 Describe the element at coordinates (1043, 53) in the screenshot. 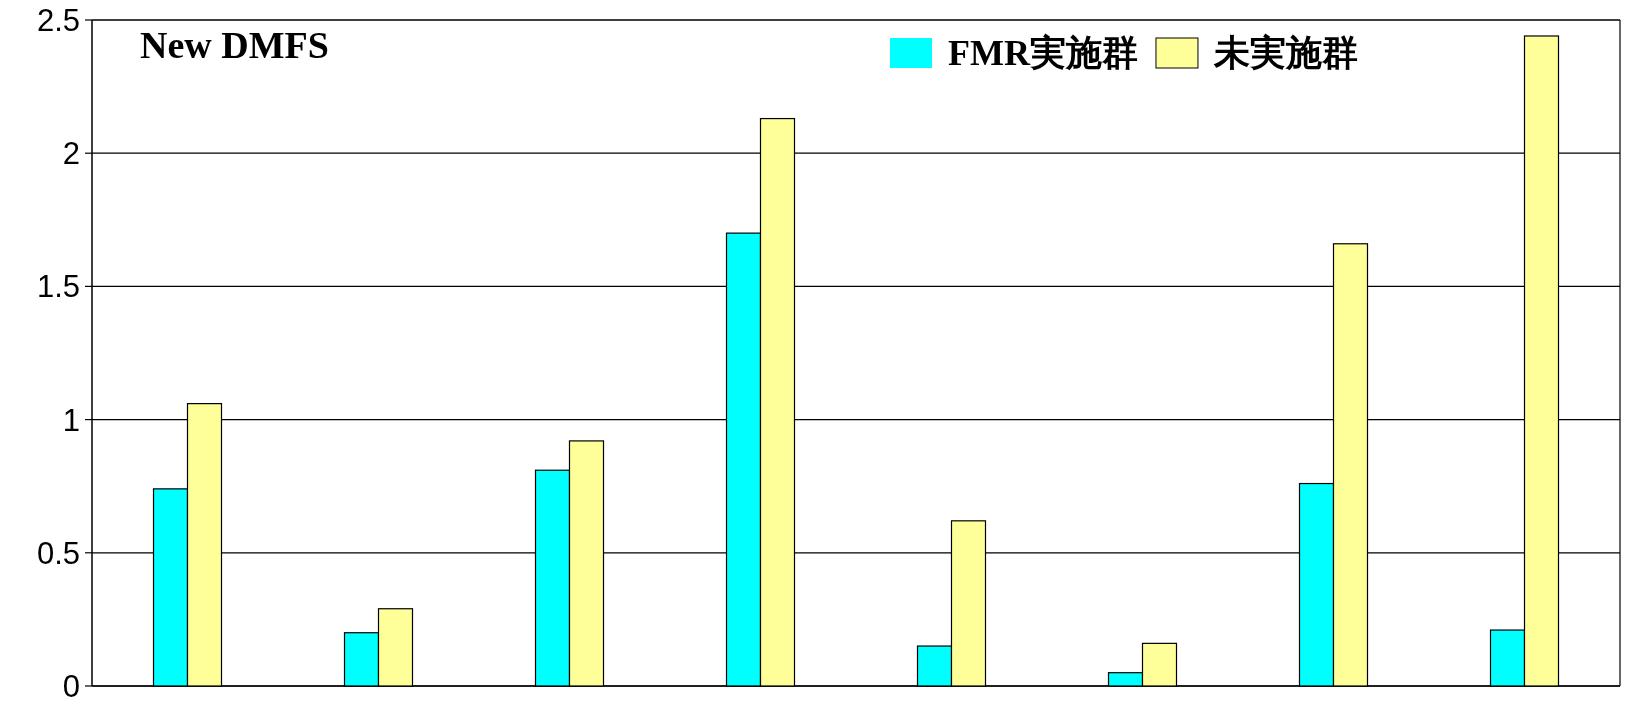

I see `legend-label: FMR実施群` at that location.